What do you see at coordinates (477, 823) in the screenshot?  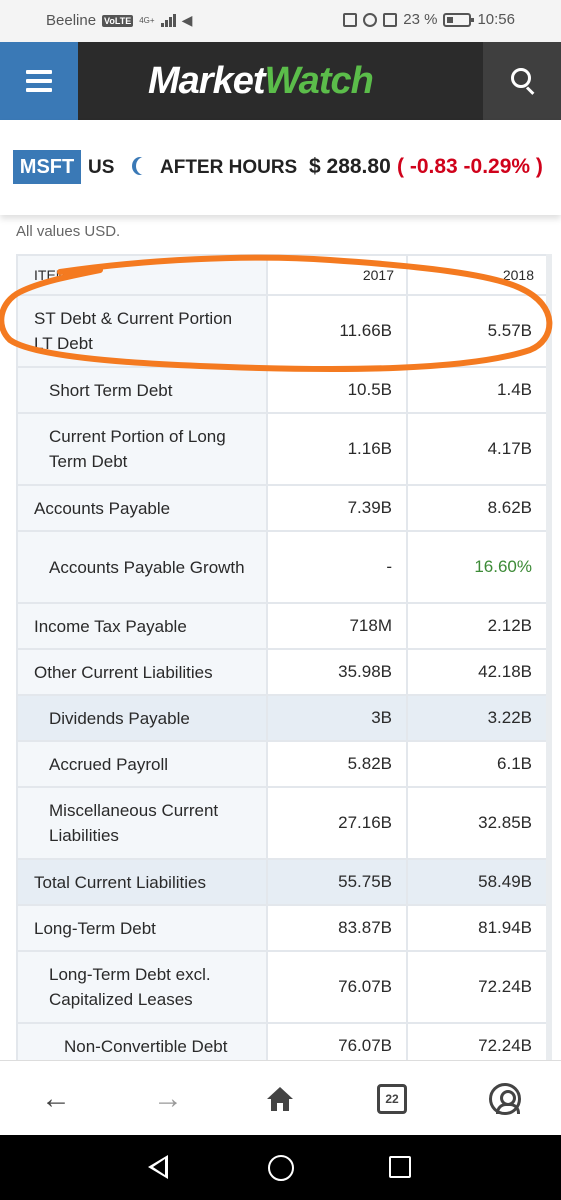 I see `row-value-2018: 32.85B` at bounding box center [477, 823].